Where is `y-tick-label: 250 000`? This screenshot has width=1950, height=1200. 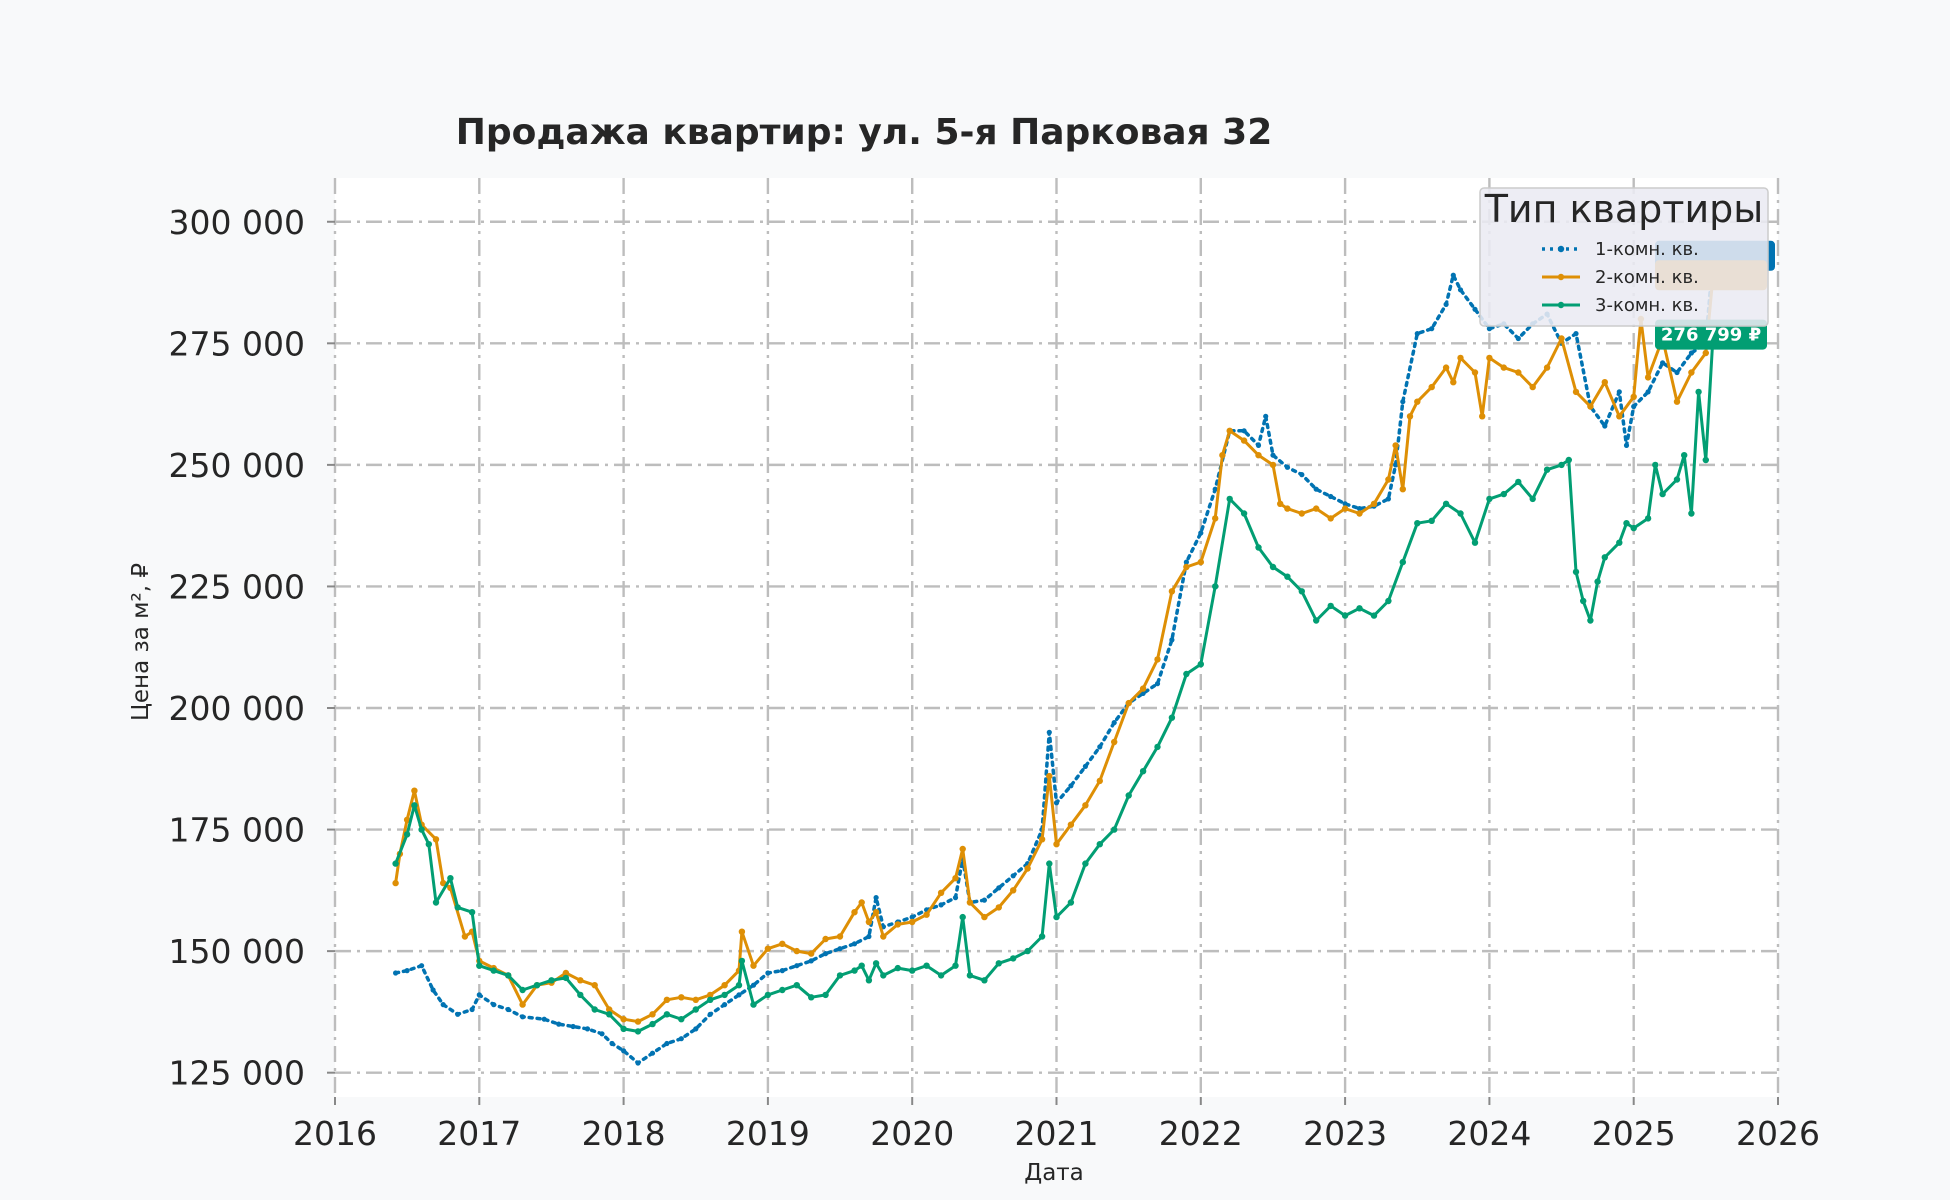
y-tick-label: 250 000 is located at coordinates (237, 465).